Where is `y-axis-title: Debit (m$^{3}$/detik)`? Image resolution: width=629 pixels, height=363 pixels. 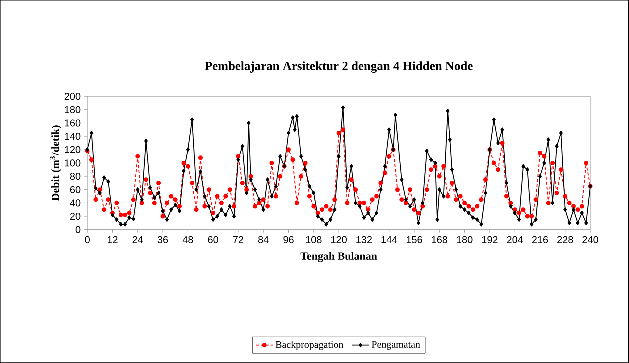 y-axis-title: Debit (m$^{3}$/detik) is located at coordinates (56, 163).